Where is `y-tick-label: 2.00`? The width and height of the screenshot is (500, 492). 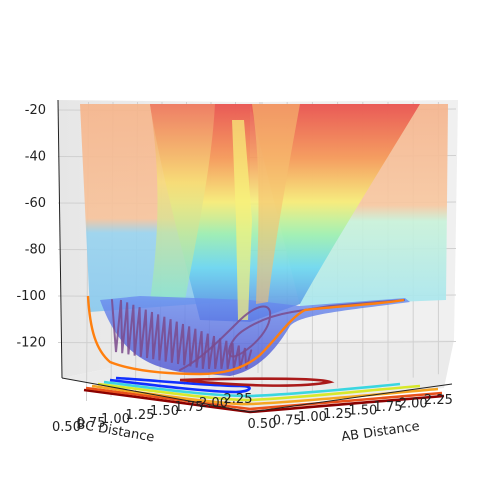
y-tick-label: 2.00 is located at coordinates (213, 403).